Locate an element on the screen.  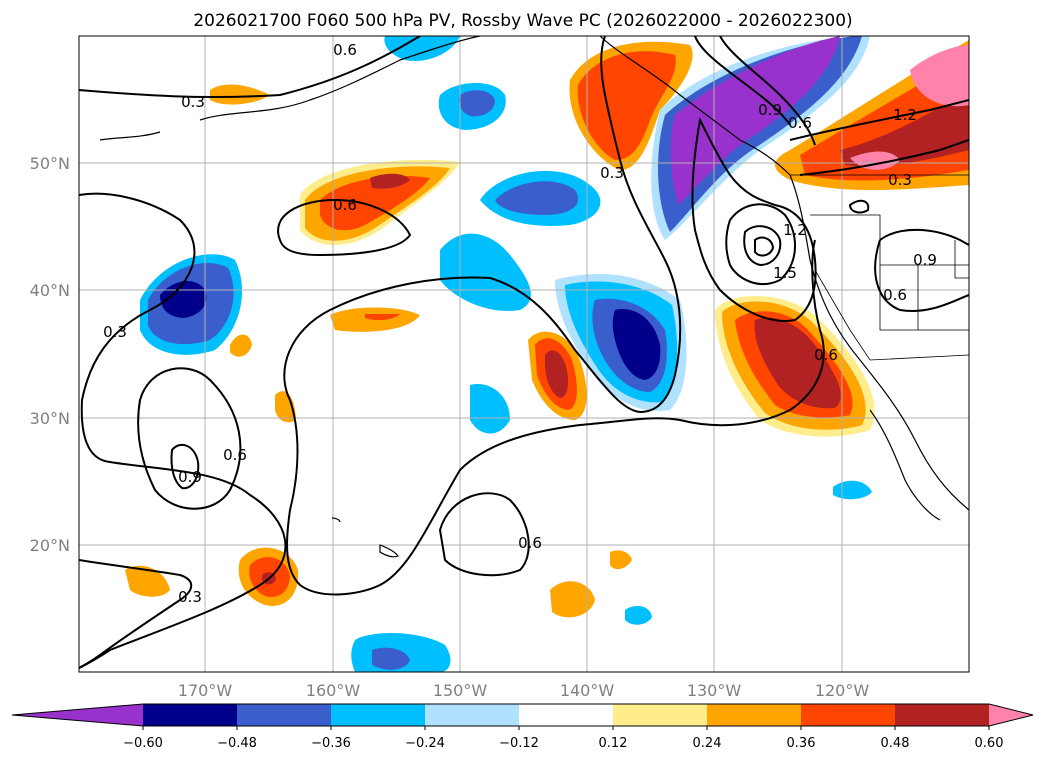
colorbar-tick-label: 0.24 is located at coordinates (707, 743).